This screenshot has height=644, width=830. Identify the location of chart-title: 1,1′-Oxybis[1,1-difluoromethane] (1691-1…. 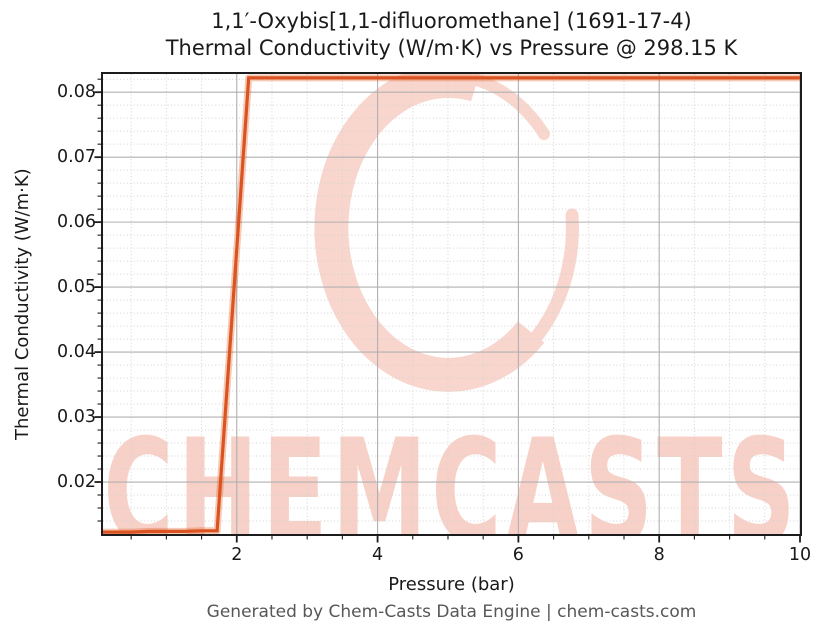
(451, 34).